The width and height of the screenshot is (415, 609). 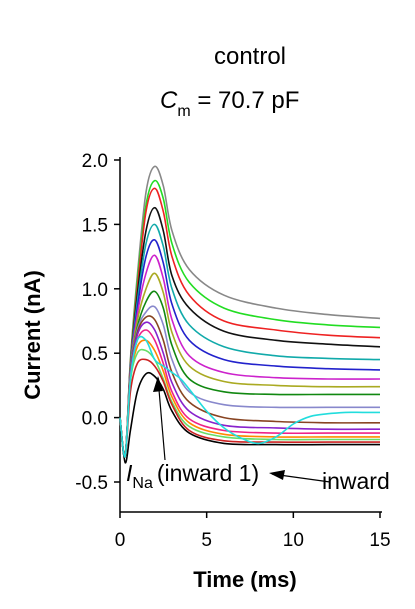 I want to click on y-tick-label: 0.5, so click(x=95, y=354).